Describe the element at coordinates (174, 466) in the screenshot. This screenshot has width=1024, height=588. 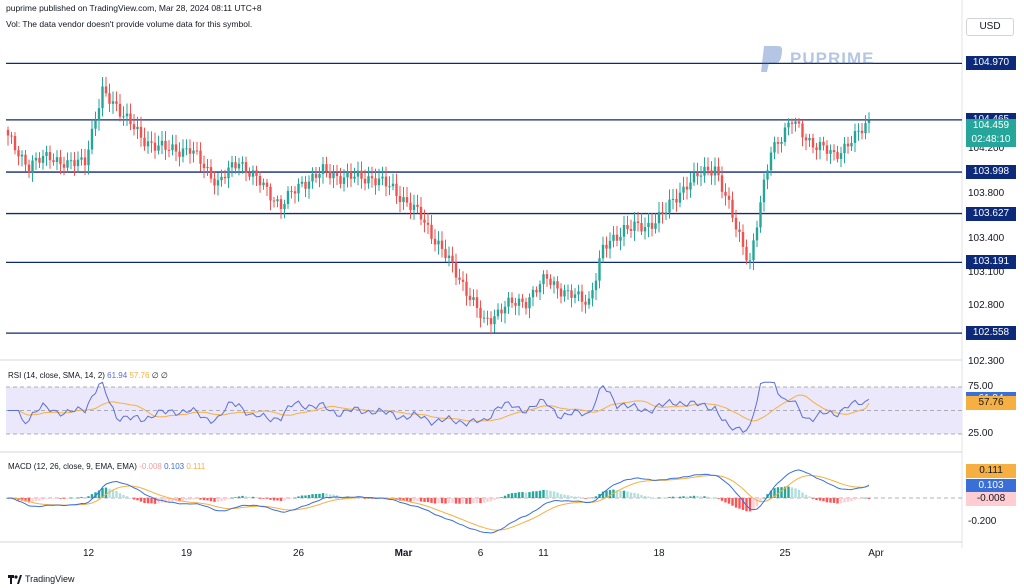
I see `macd-value: 0.103` at that location.